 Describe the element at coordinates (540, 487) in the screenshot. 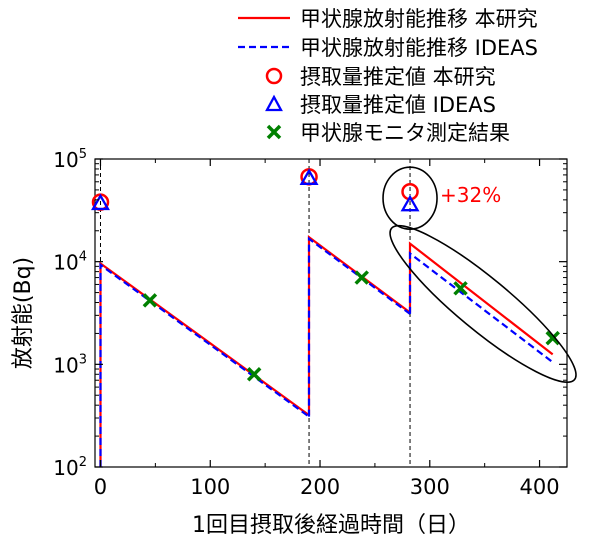

I see `x-tick-label: 400` at that location.